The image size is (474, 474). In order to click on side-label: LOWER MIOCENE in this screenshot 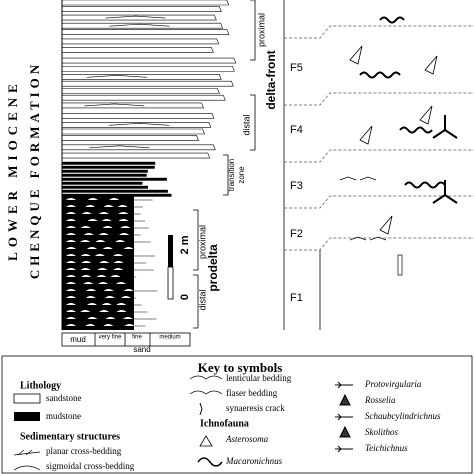, I will do `click(12, 170)`.